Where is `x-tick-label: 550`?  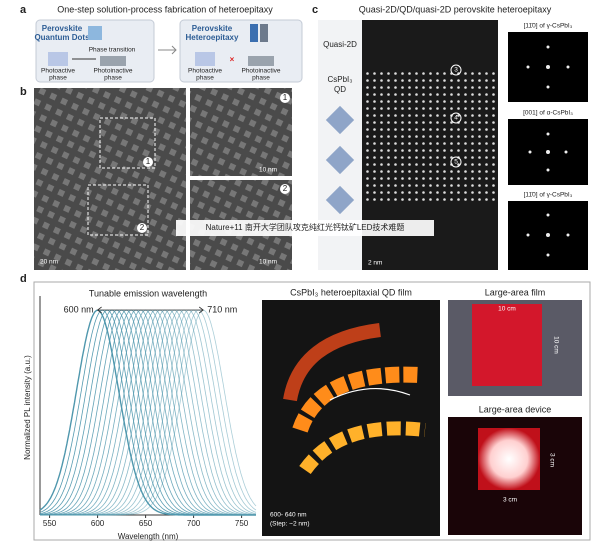
x-tick-label: 550 is located at coordinates (50, 523).